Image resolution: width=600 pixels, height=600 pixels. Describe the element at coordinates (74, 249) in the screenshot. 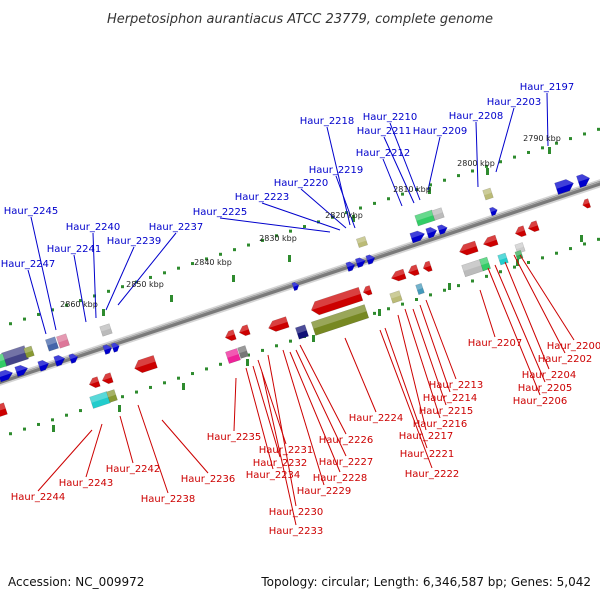

I see `forward-gene-label: Haur_2241` at that location.